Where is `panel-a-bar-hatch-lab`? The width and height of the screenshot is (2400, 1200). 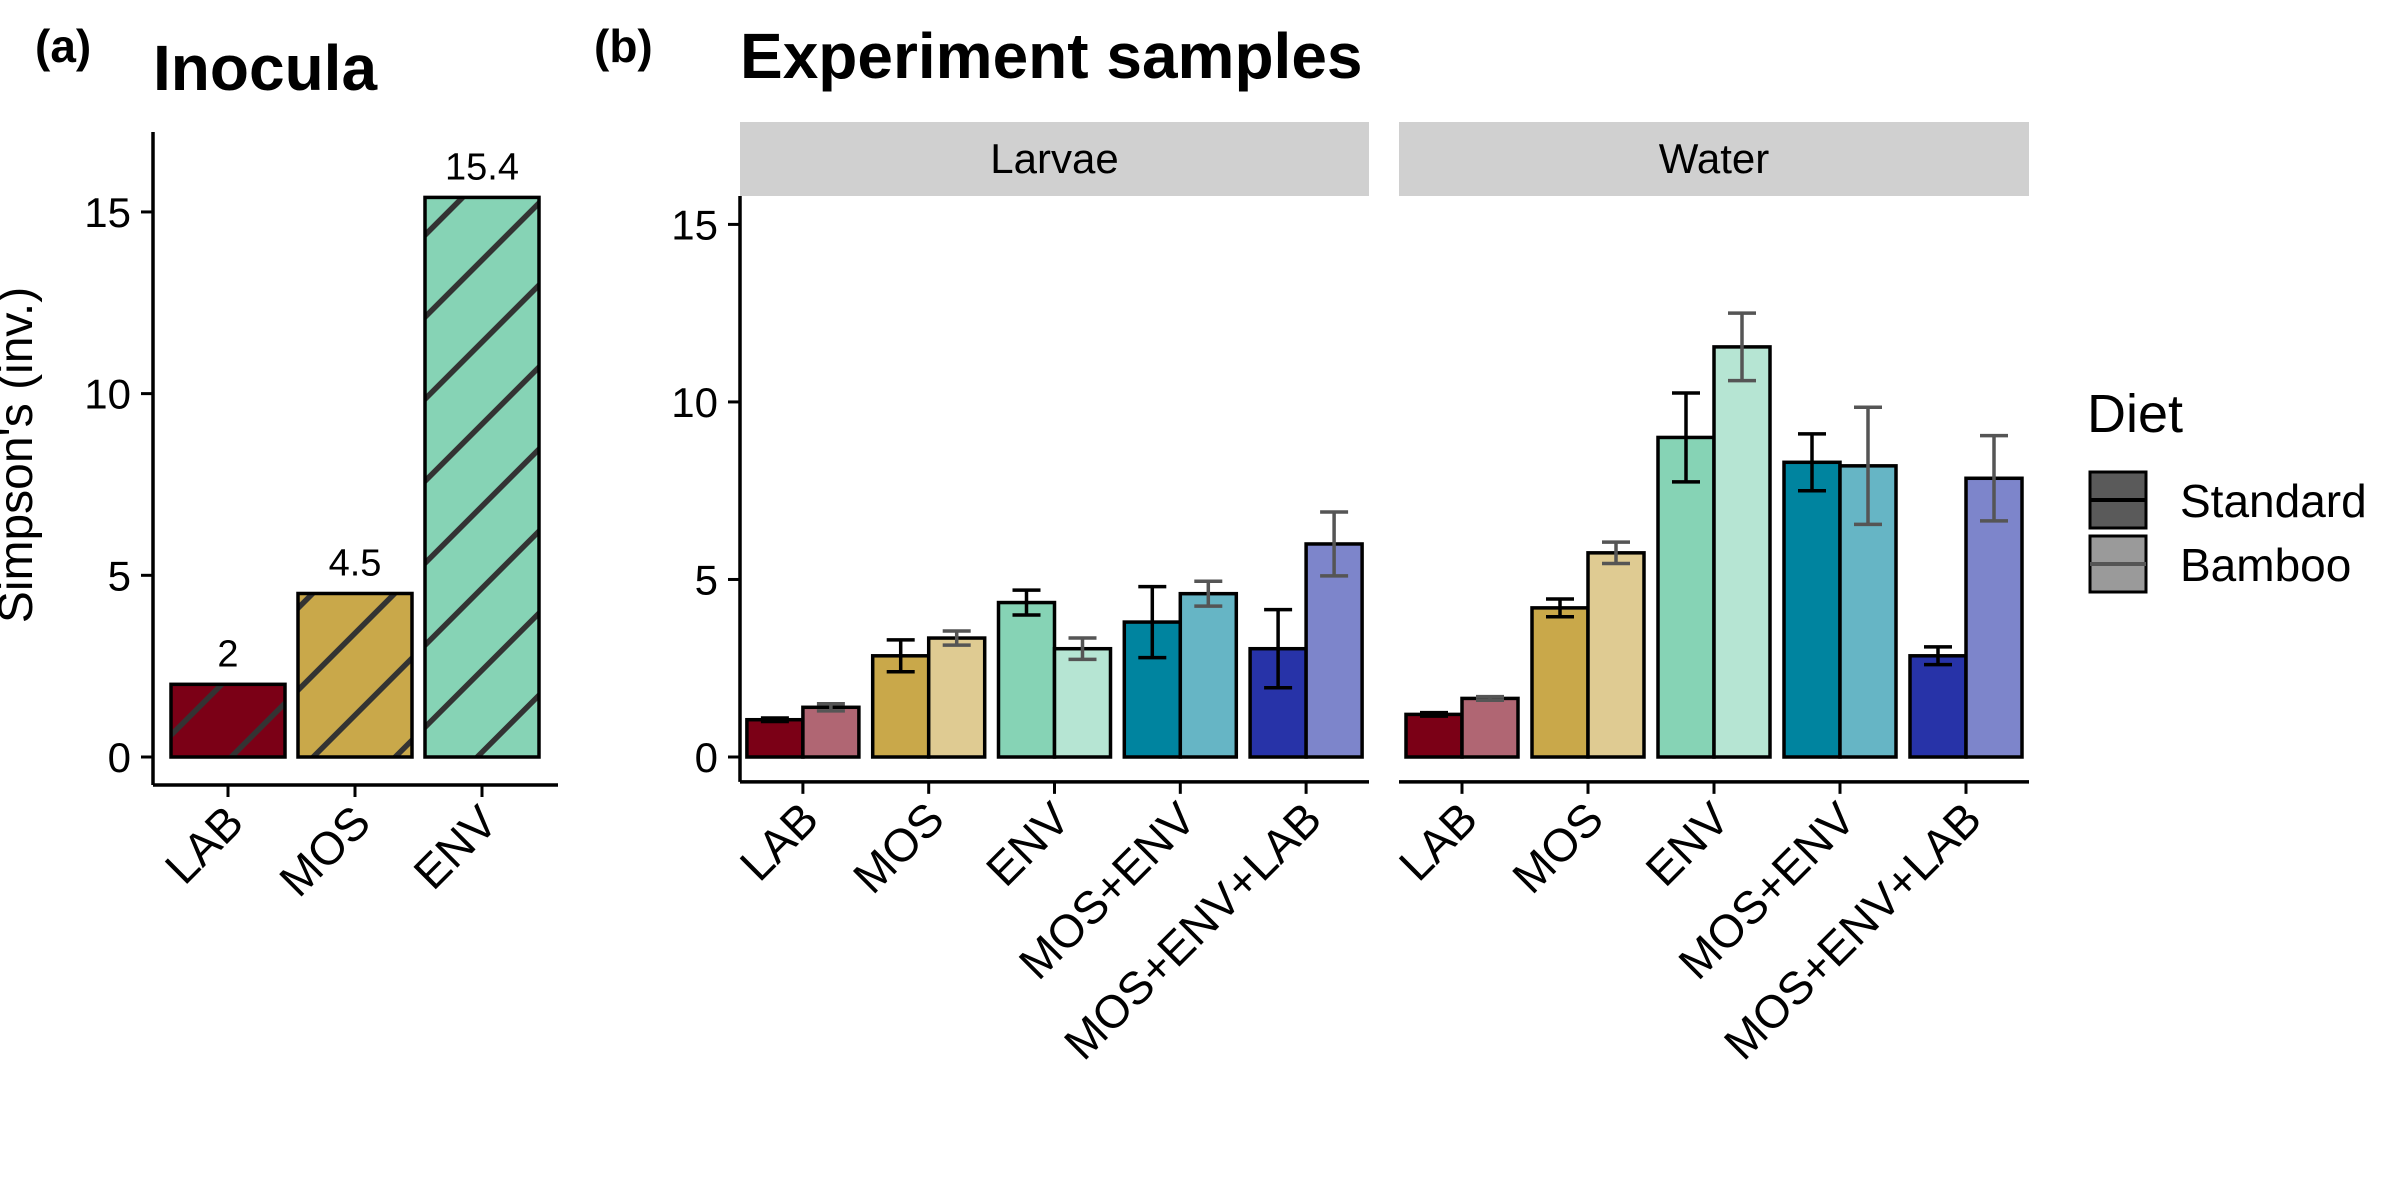 panel-a-bar-hatch-lab is located at coordinates (228, 720).